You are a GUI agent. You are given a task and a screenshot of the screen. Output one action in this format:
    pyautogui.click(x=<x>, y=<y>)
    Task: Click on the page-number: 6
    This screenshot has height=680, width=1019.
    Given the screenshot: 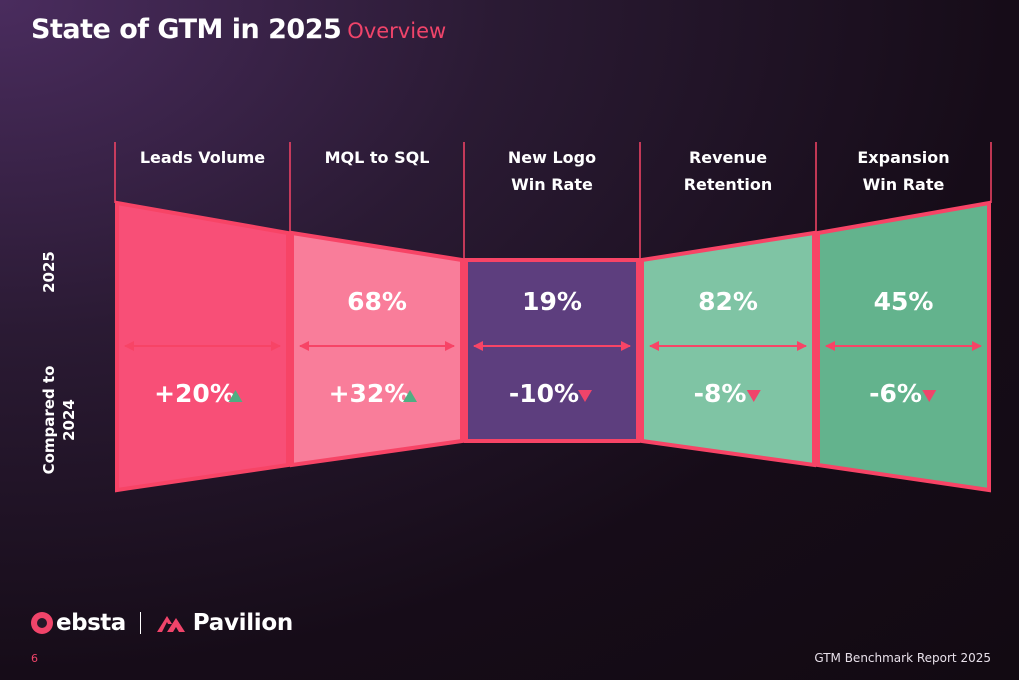 What is the action you would take?
    pyautogui.click(x=34, y=658)
    